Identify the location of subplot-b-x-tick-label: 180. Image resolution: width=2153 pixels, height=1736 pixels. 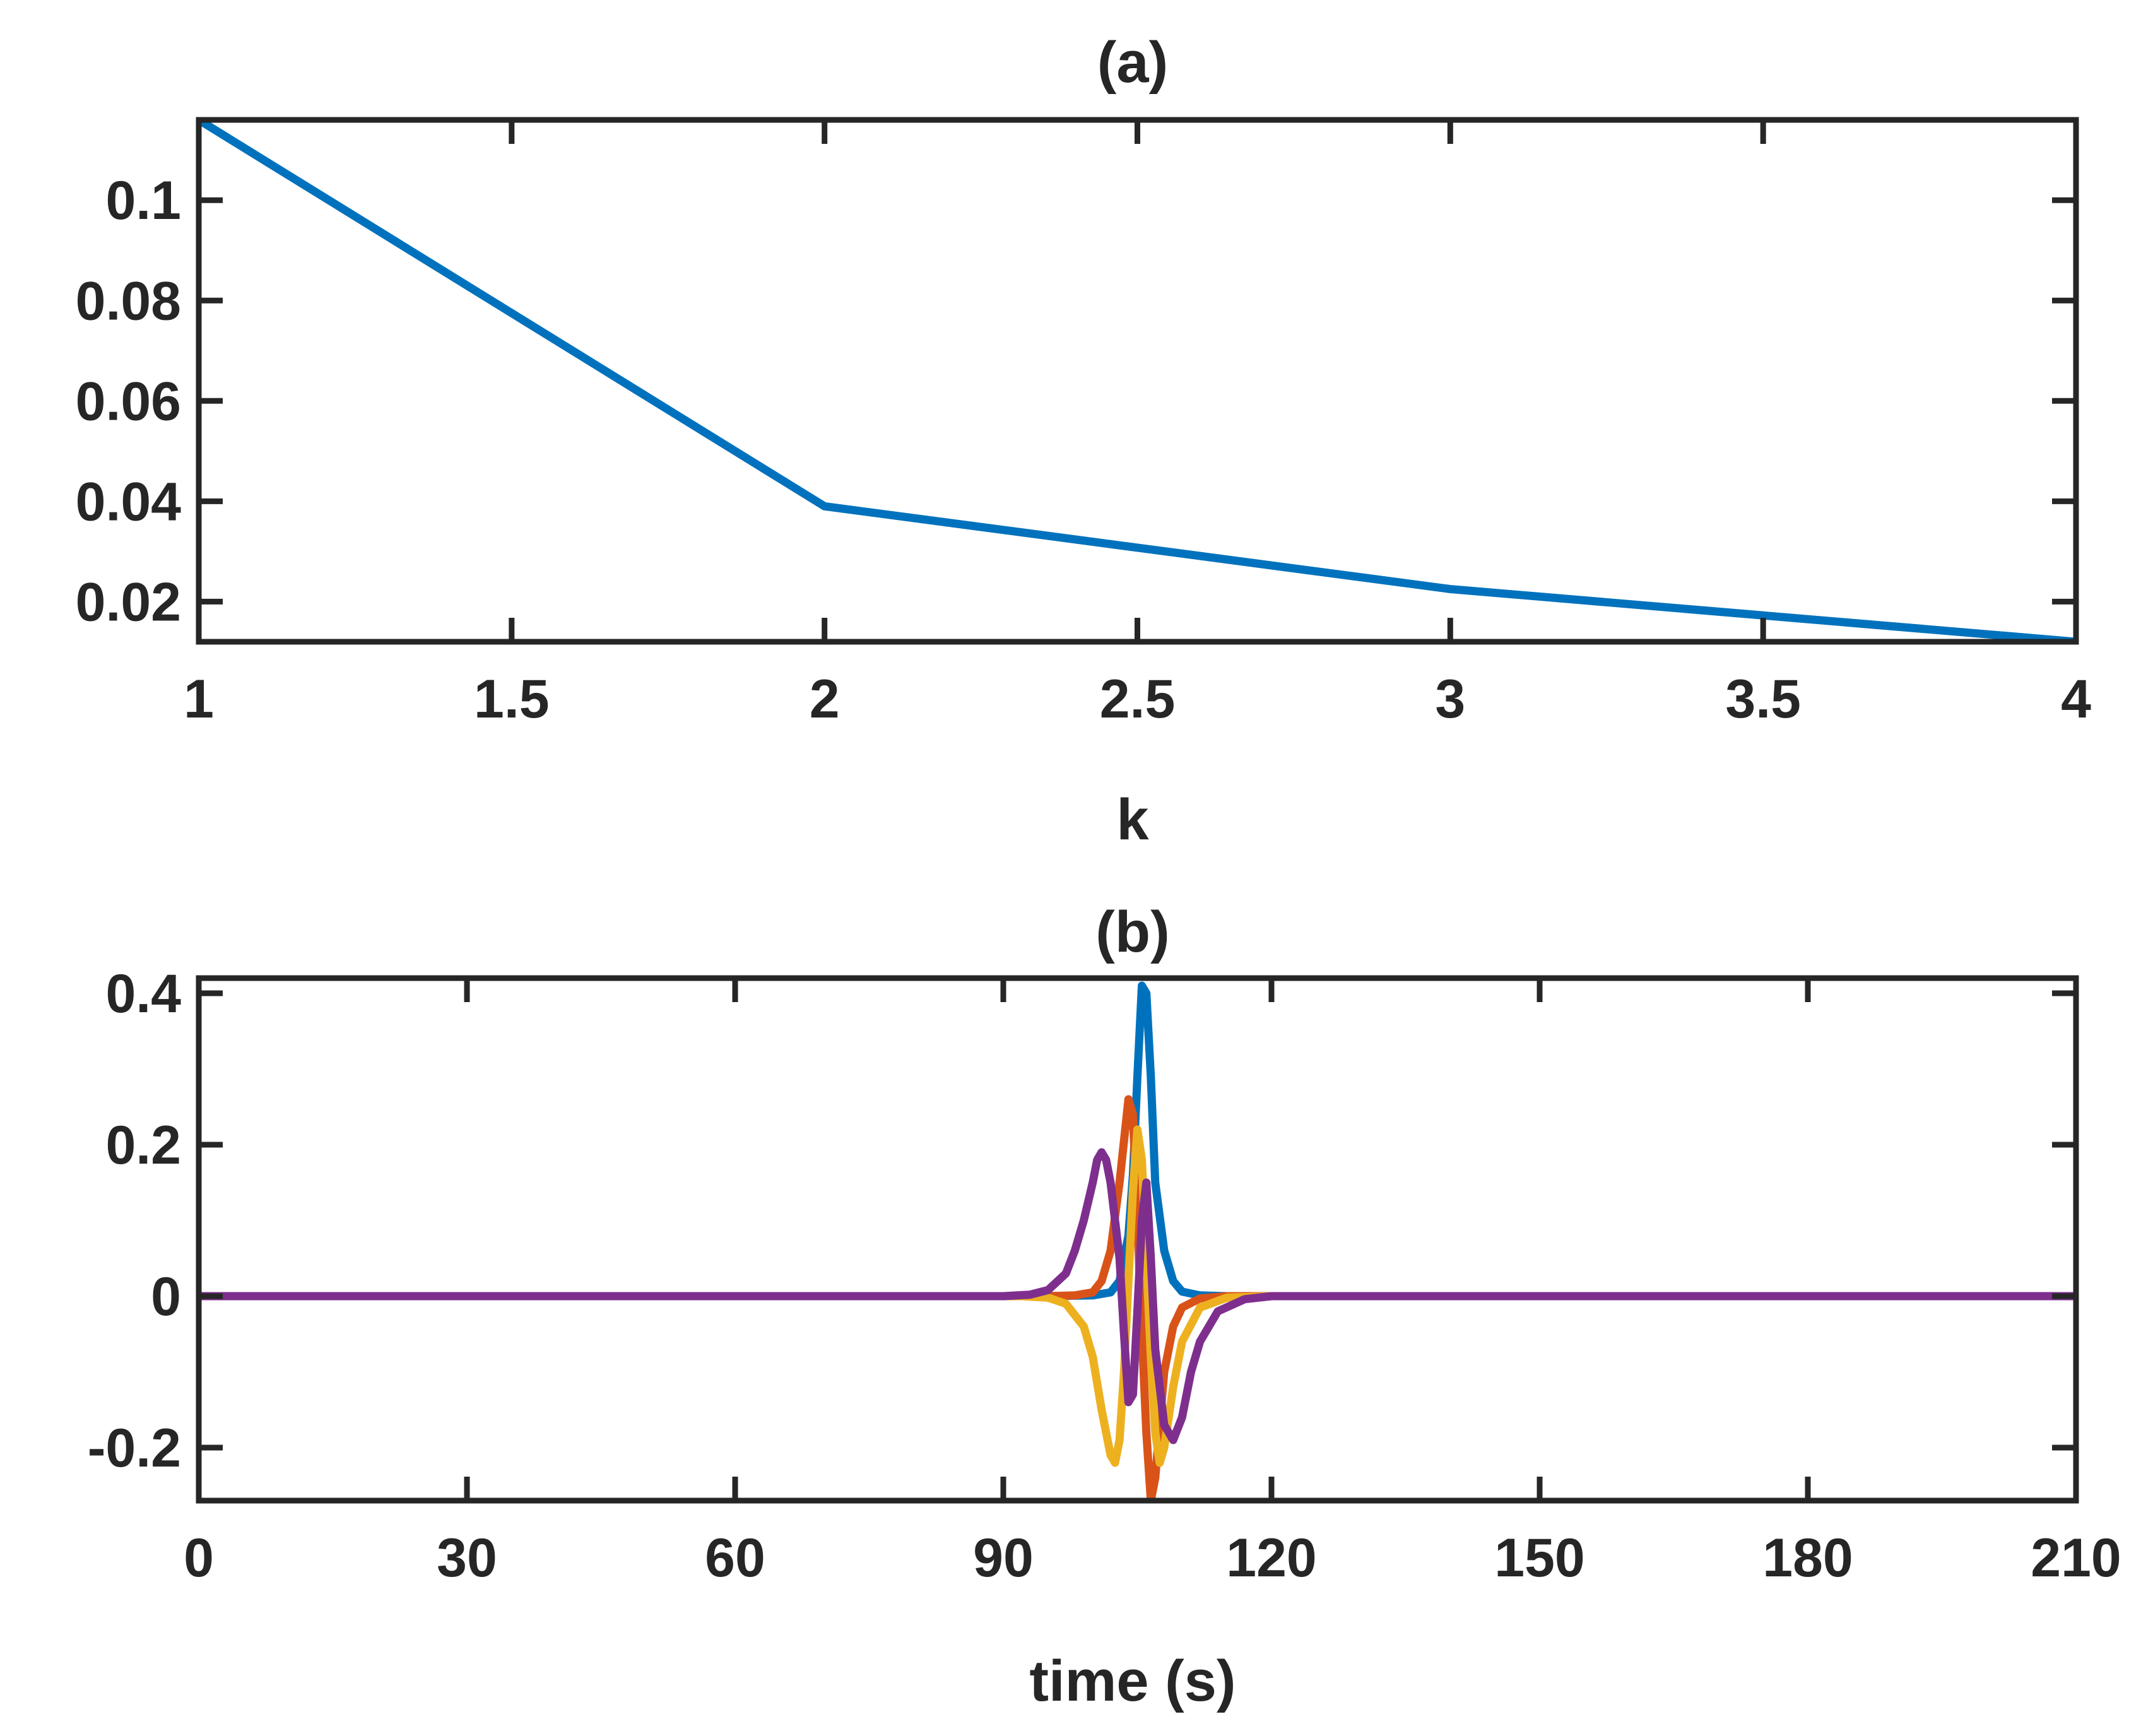
(1807, 1558).